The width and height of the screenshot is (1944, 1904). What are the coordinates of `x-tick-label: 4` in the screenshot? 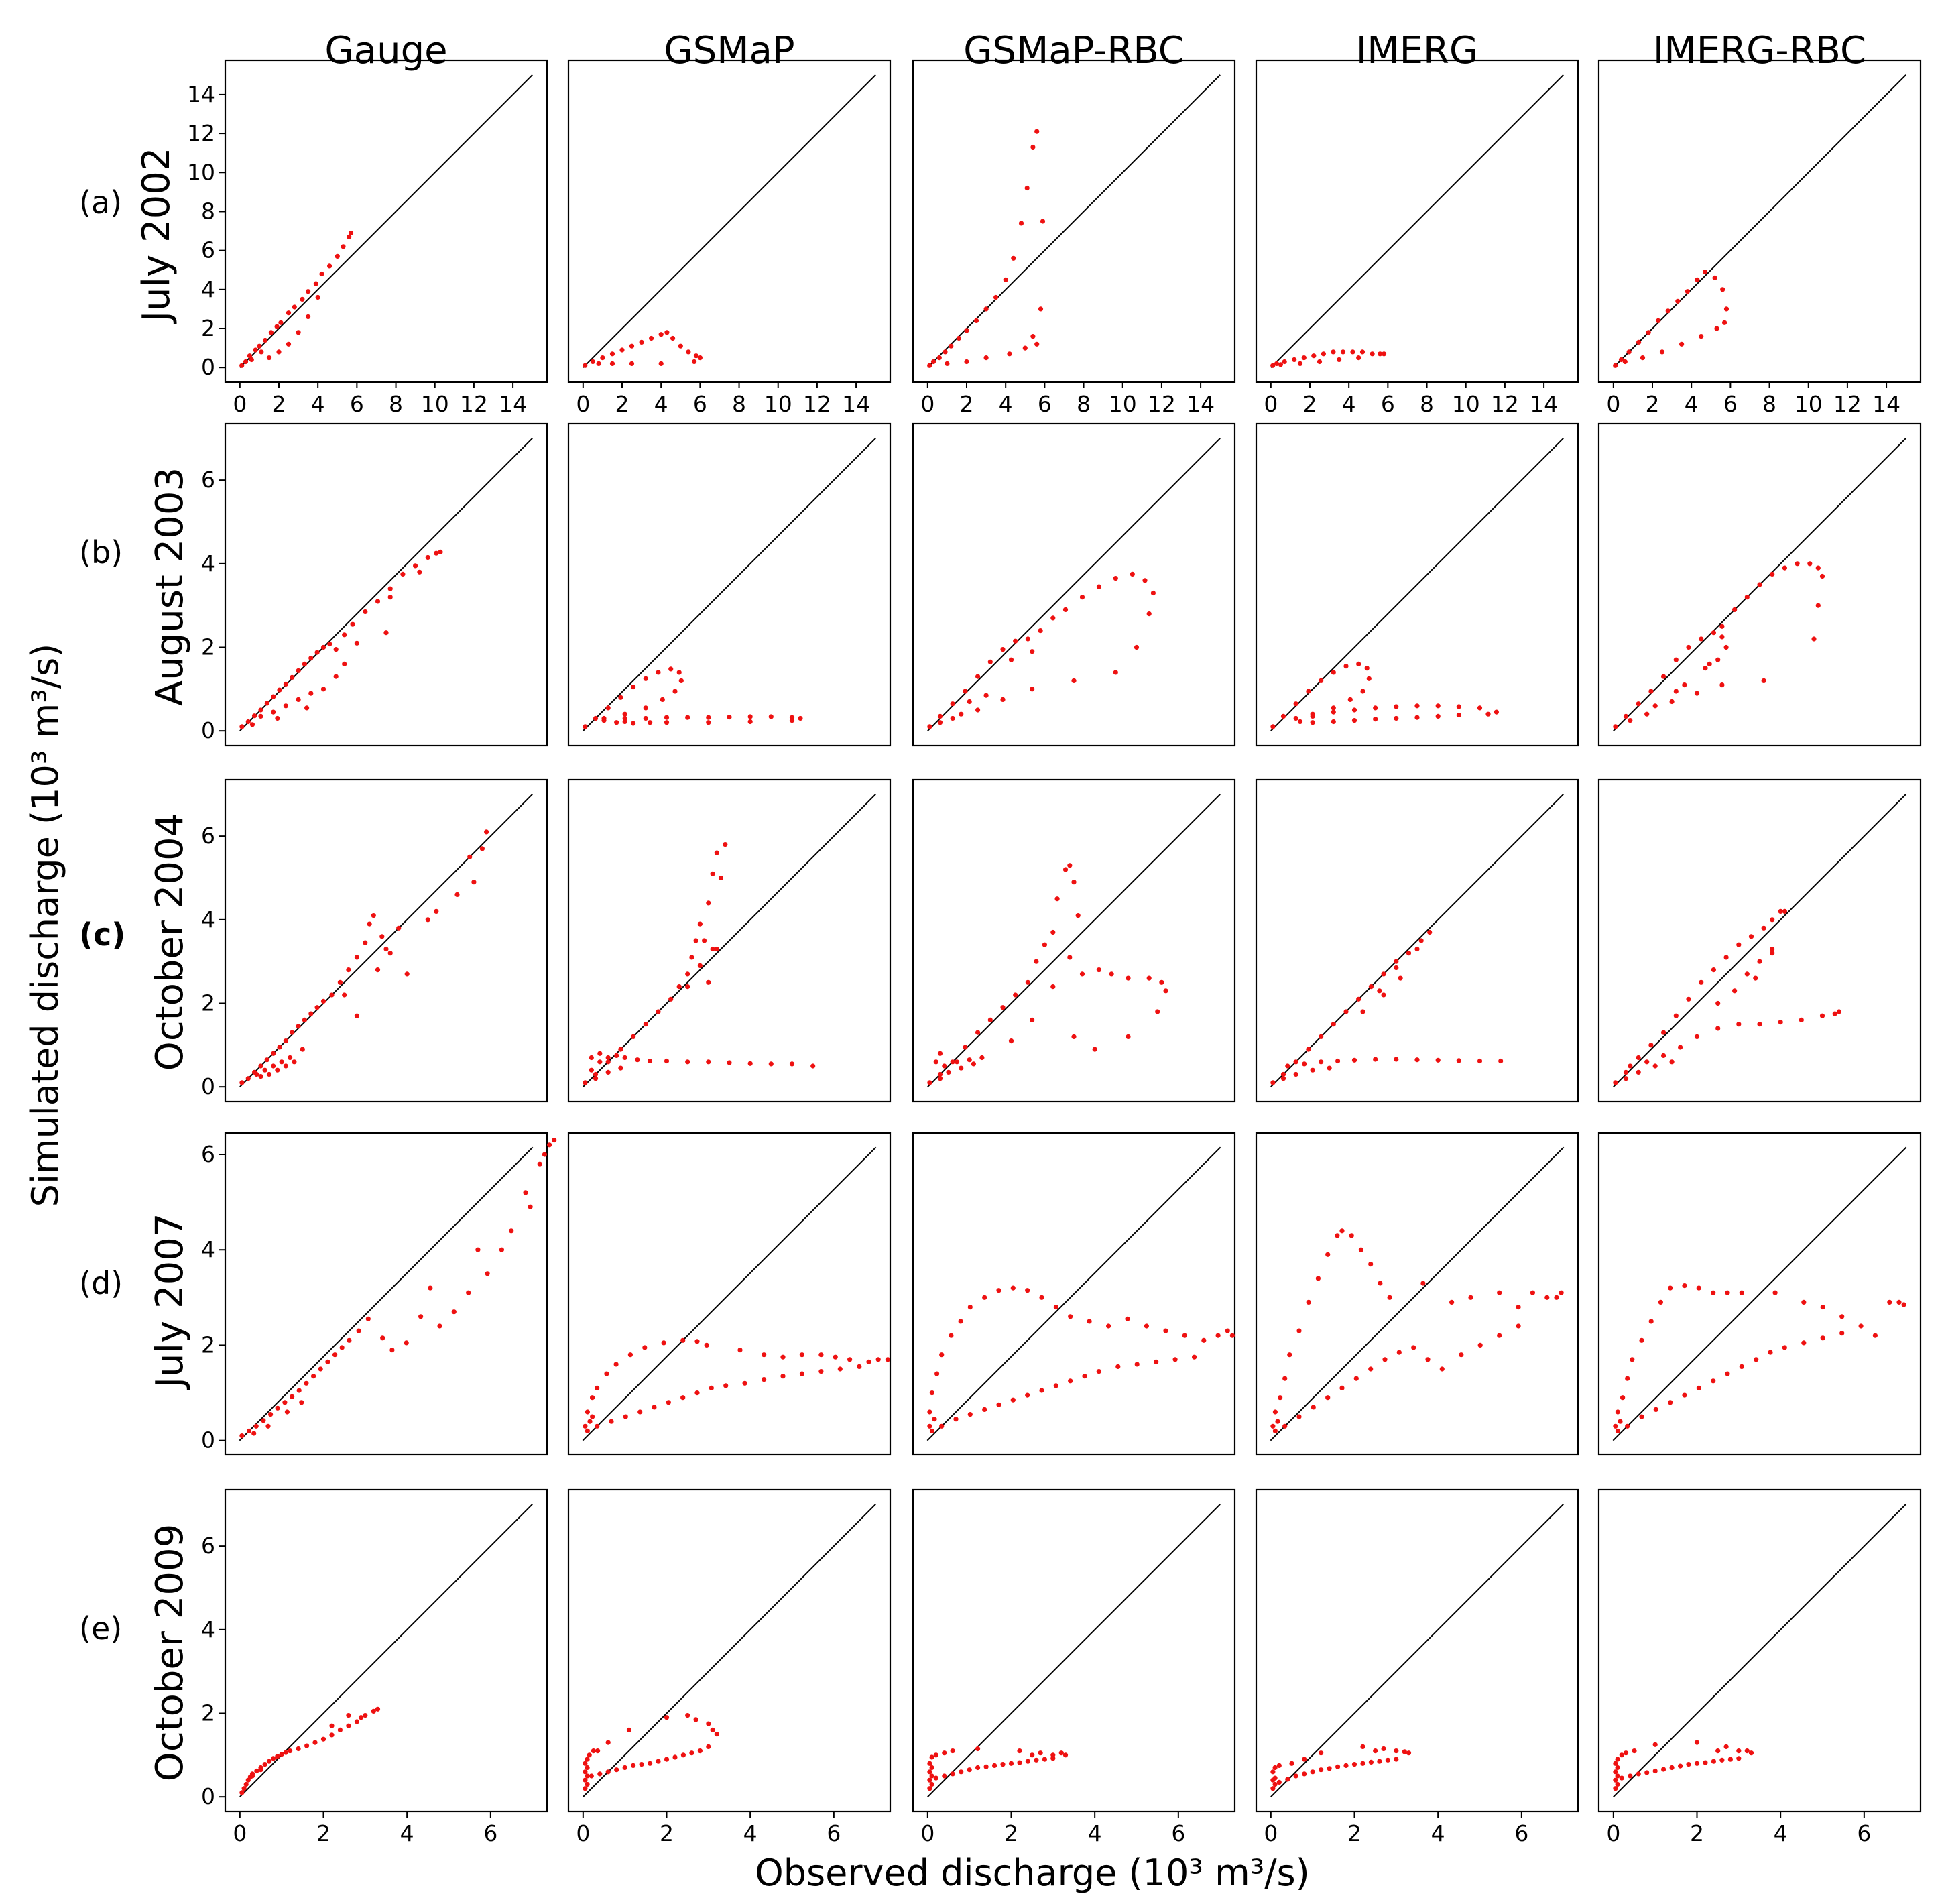 It's located at (318, 404).